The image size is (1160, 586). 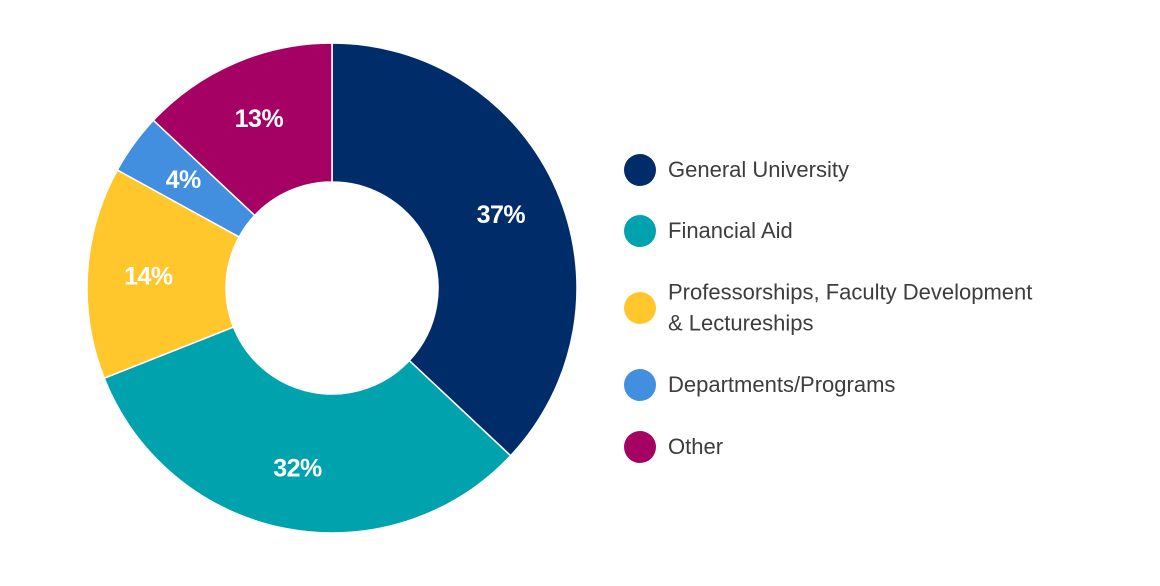 What do you see at coordinates (730, 230) in the screenshot?
I see `legend-label-financial-aid: Financial Aid` at bounding box center [730, 230].